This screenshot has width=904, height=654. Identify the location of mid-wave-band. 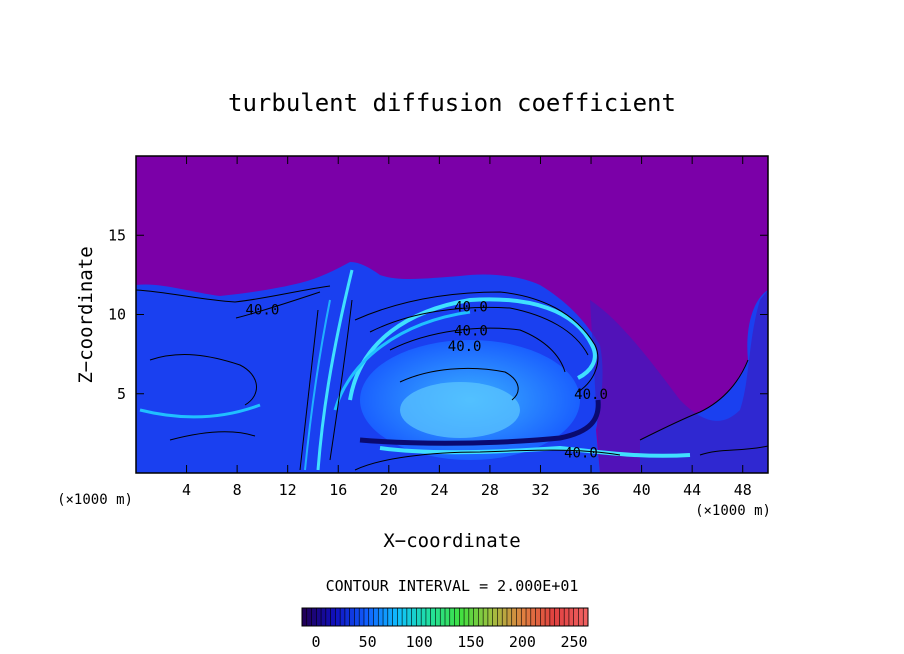
(679, 381).